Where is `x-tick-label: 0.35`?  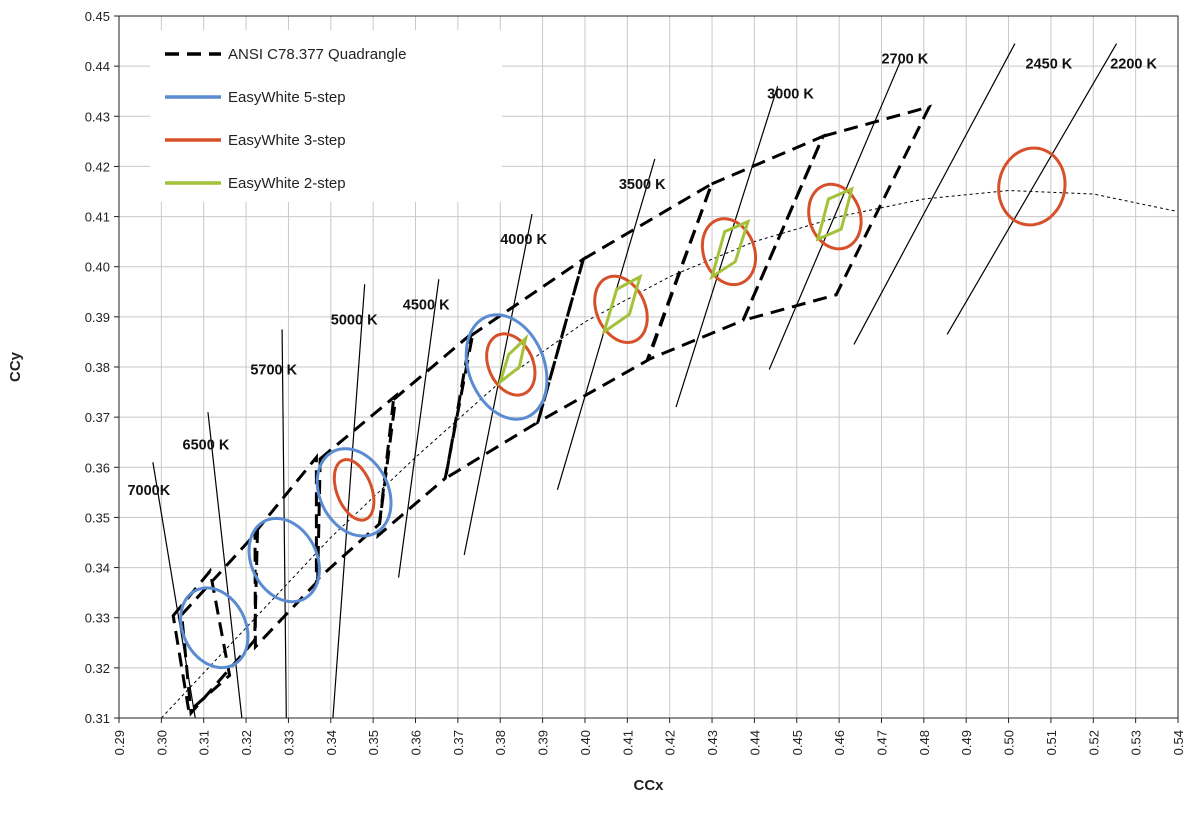 x-tick-label: 0.35 is located at coordinates (373, 742).